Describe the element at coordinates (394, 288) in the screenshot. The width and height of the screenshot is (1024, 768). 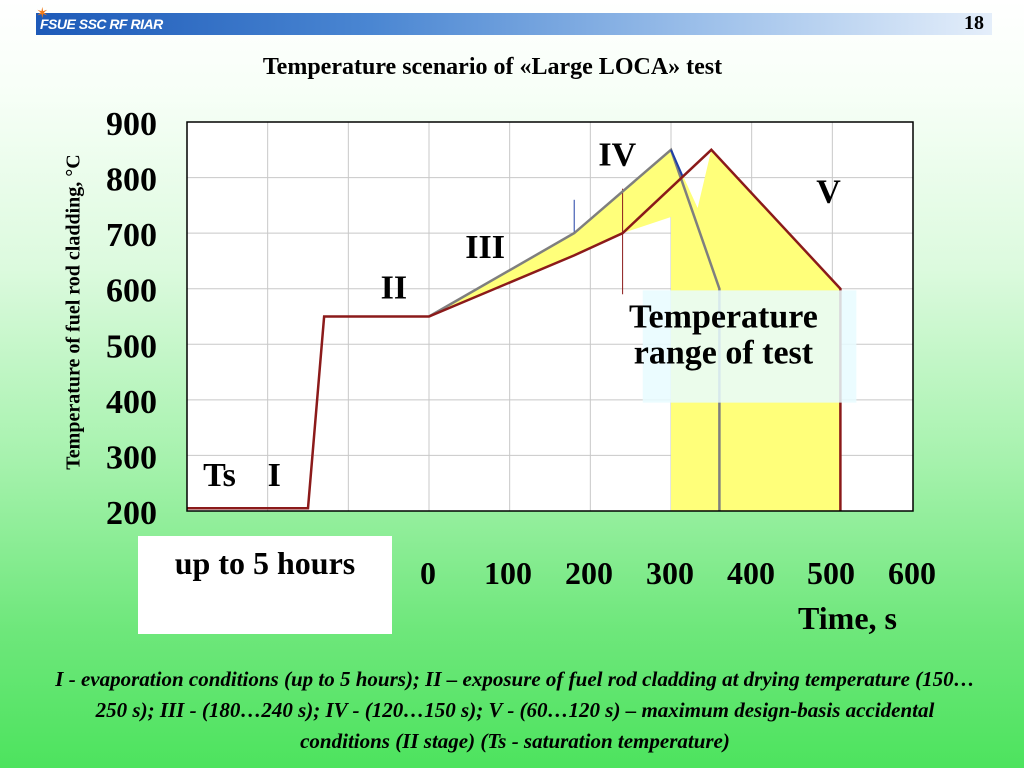
I see `stage-label: II` at that location.